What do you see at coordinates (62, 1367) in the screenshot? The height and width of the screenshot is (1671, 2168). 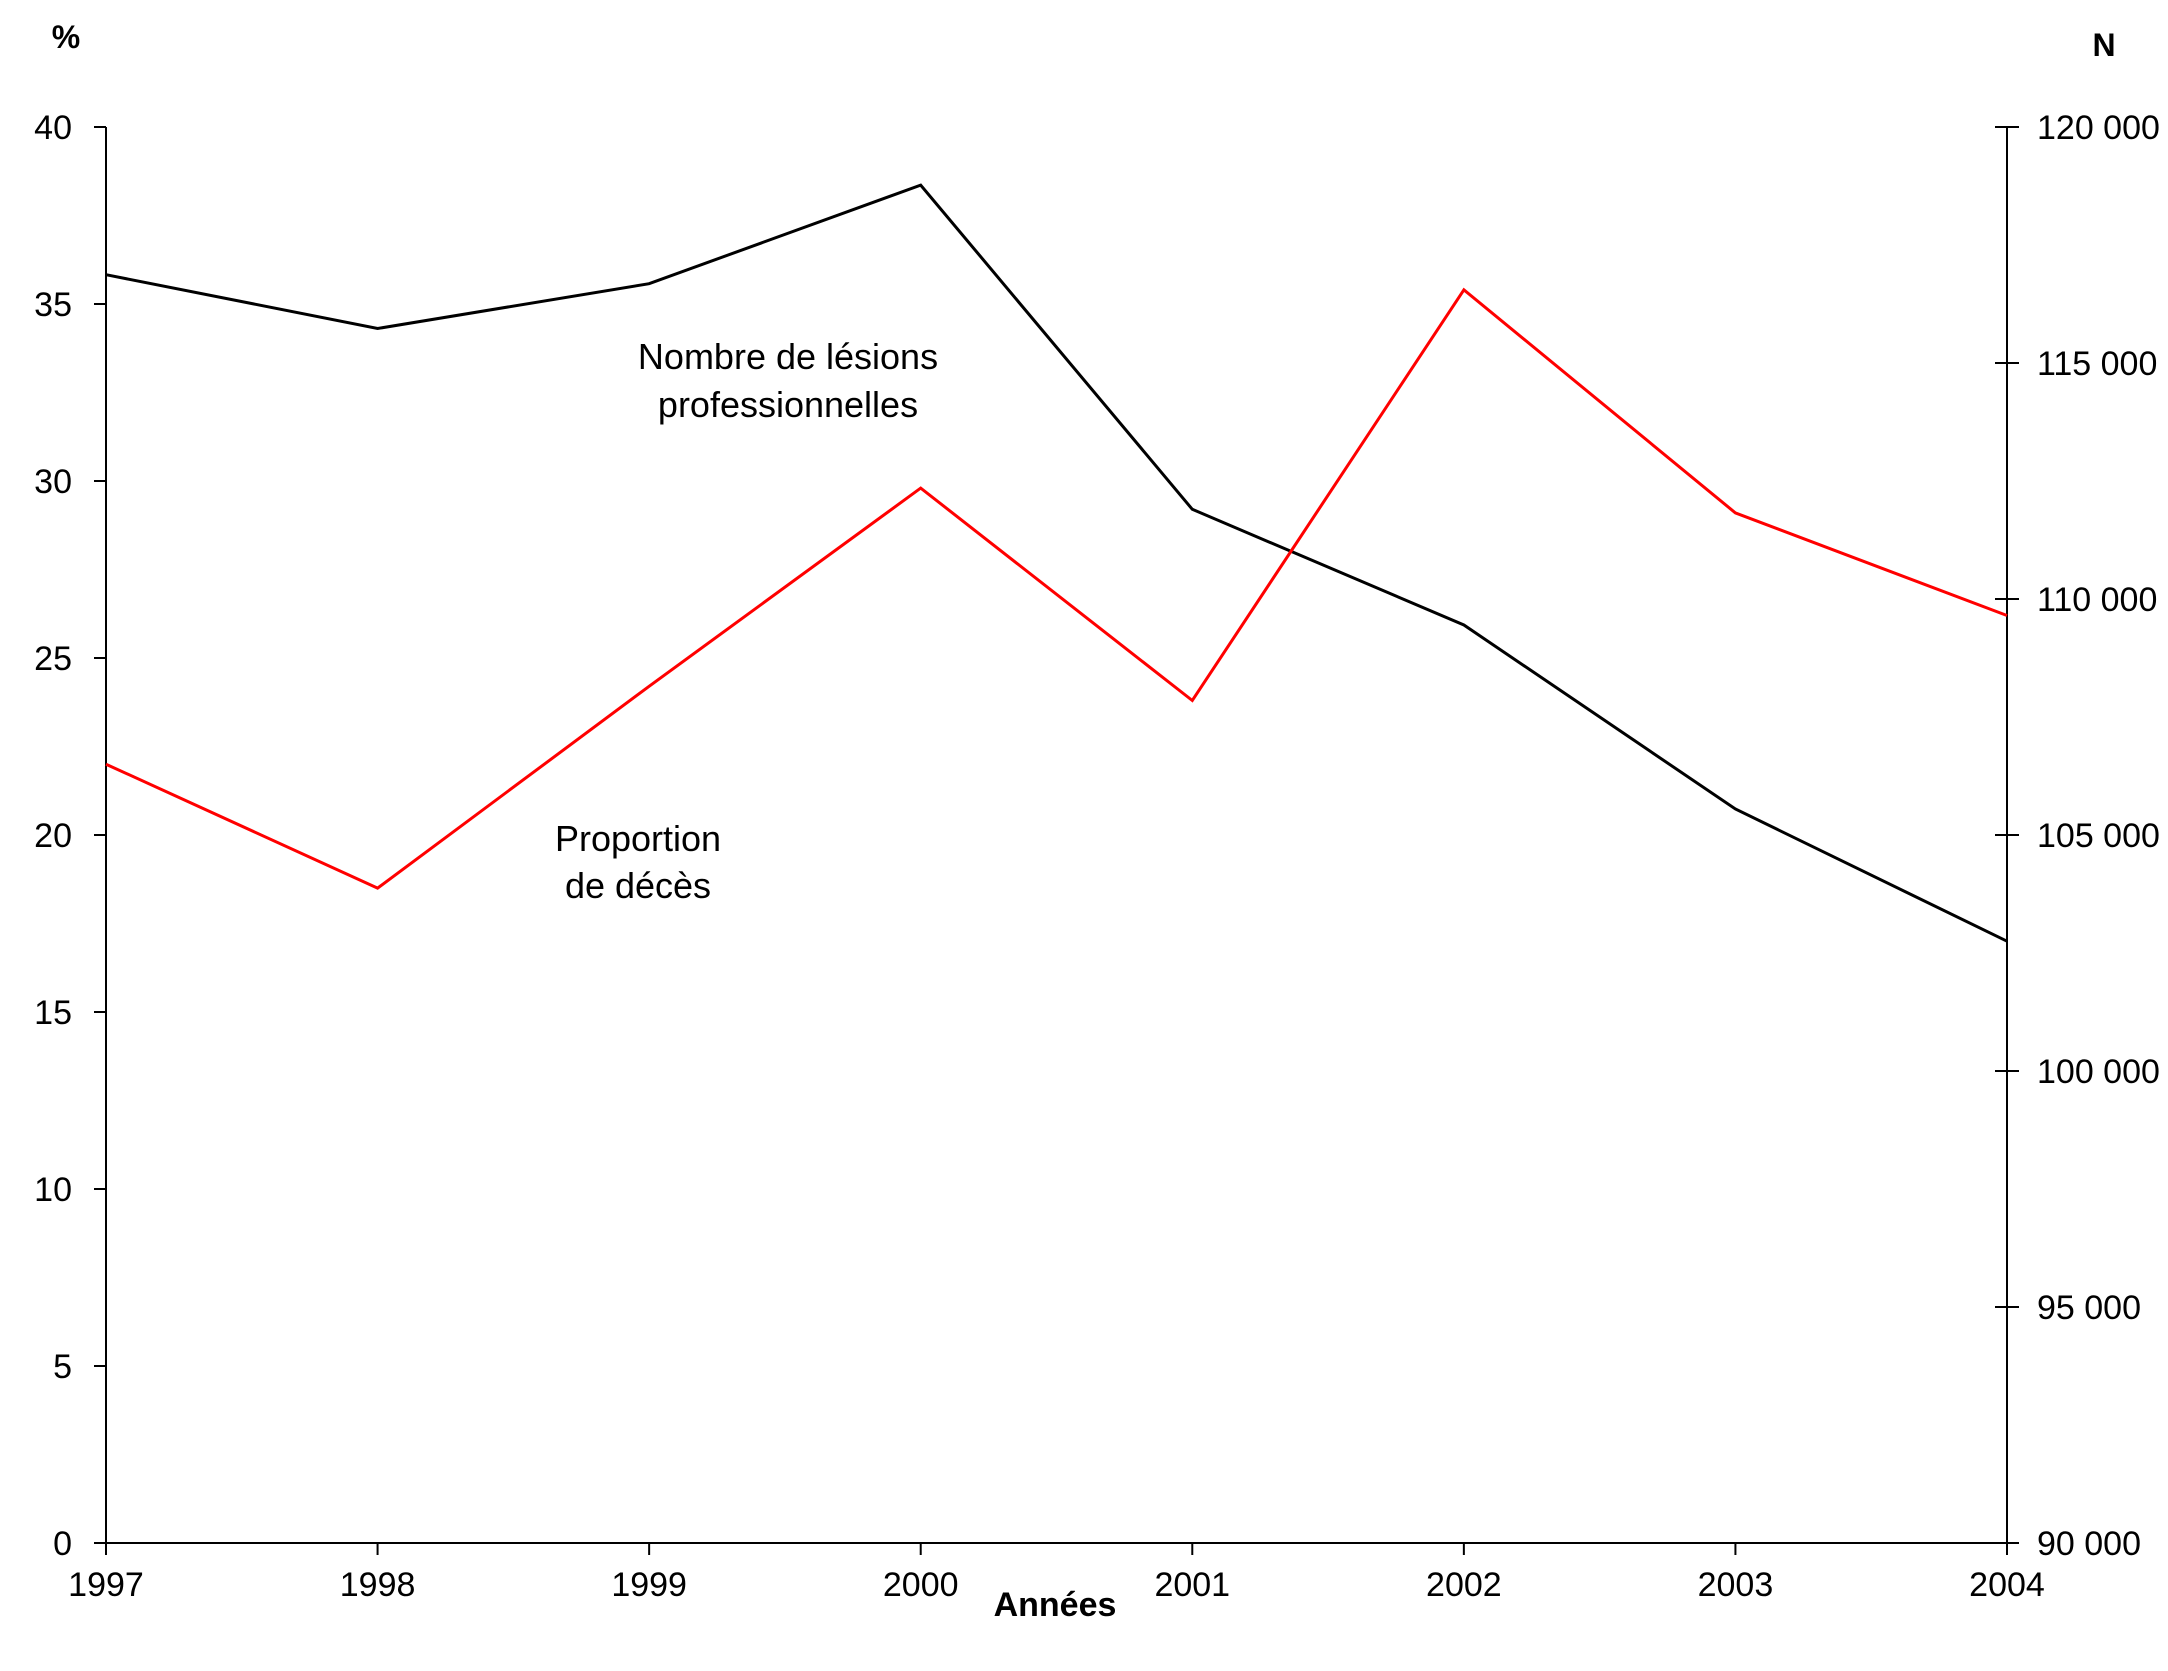 I see `left-tick-label: 5` at bounding box center [62, 1367].